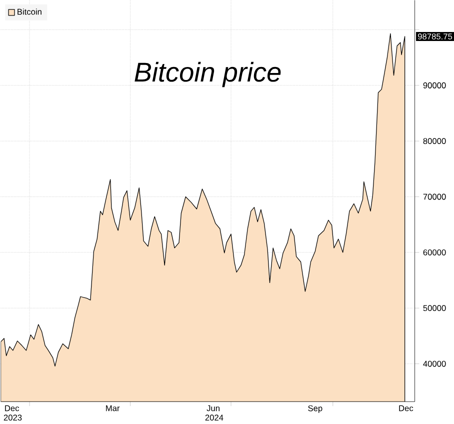 The width and height of the screenshot is (454, 424). Describe the element at coordinates (435, 37) in the screenshot. I see `annotation: 98785.75` at that location.